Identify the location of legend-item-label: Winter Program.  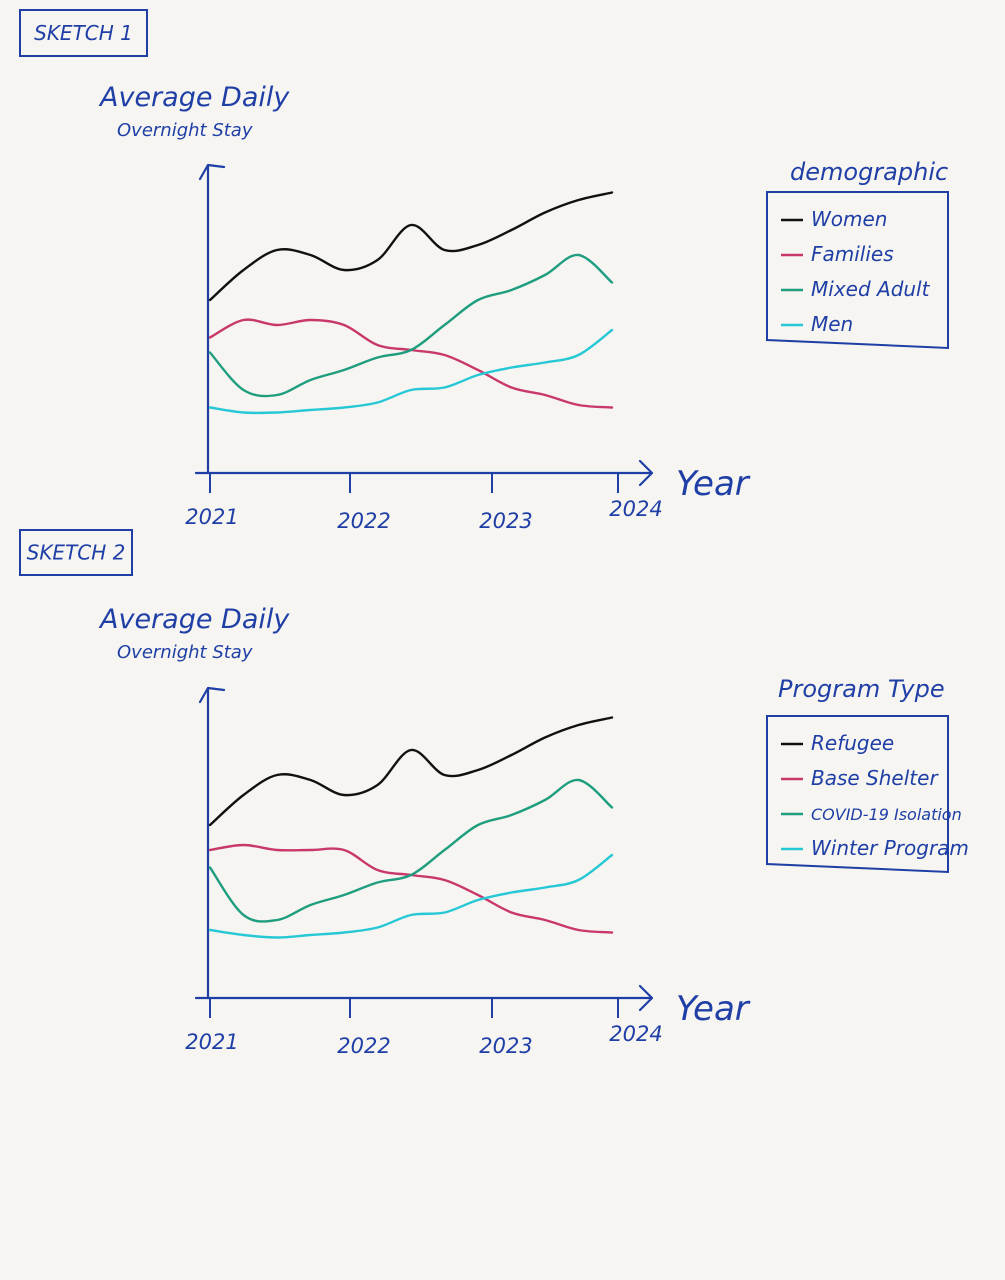
(890, 848).